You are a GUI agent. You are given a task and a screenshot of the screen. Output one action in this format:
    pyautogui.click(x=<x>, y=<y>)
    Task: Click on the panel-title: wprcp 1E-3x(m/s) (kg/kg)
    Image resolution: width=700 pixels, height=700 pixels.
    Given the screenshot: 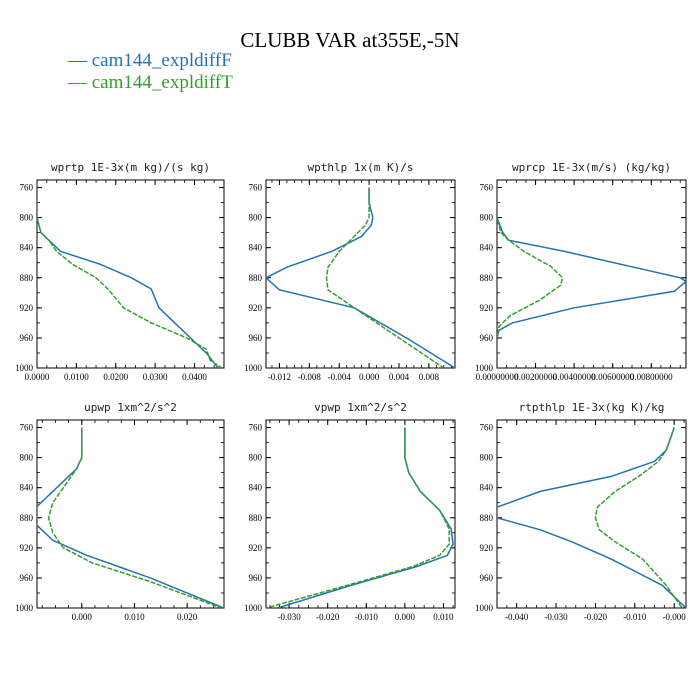 What is the action you would take?
    pyautogui.click(x=591, y=167)
    